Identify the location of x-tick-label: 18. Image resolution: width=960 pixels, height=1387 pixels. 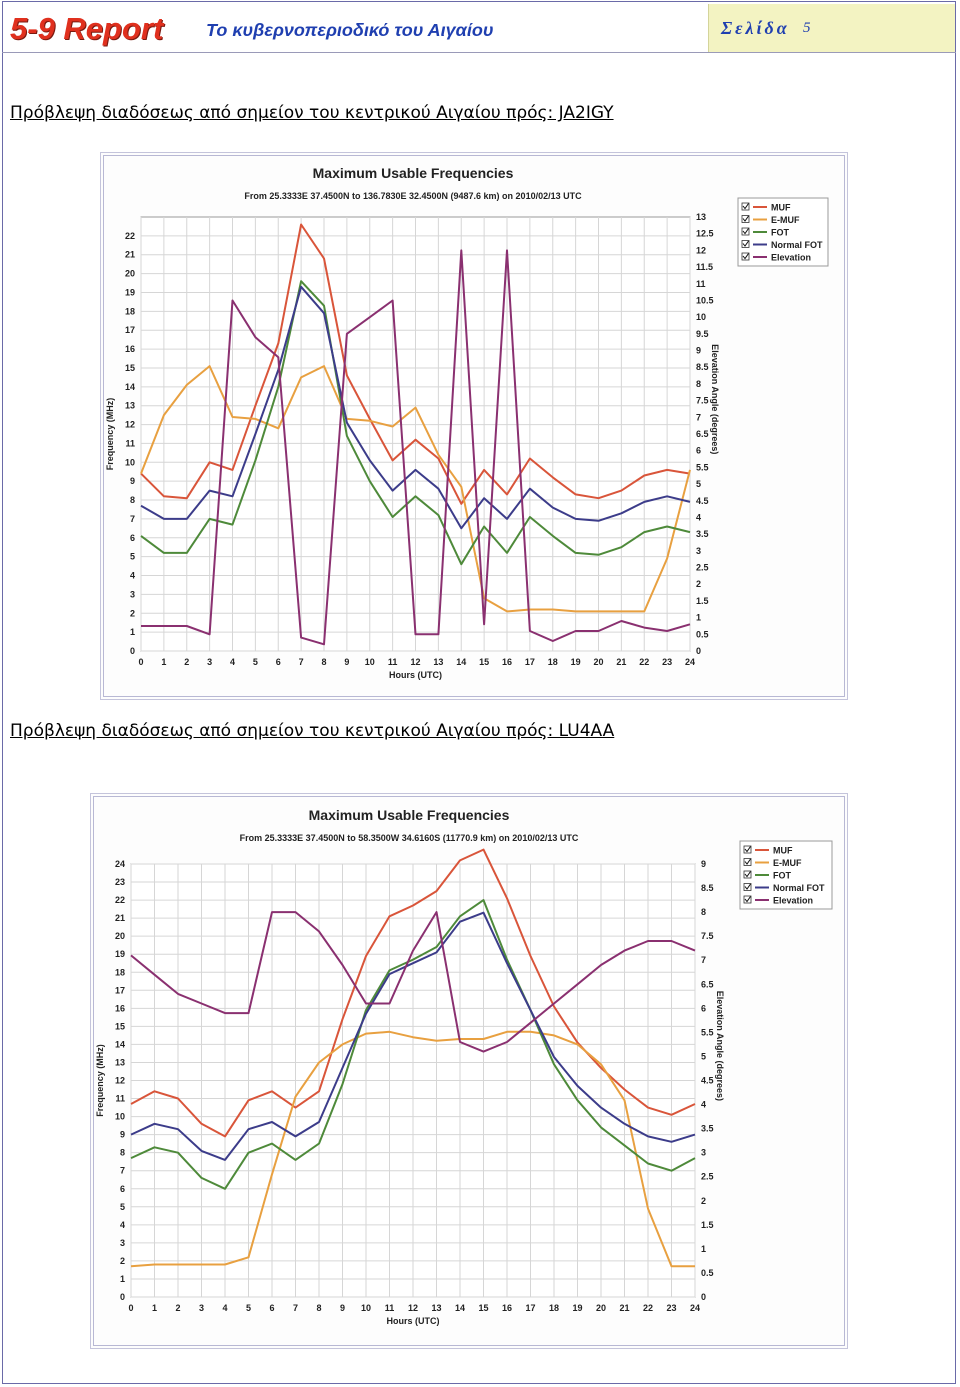
(553, 662).